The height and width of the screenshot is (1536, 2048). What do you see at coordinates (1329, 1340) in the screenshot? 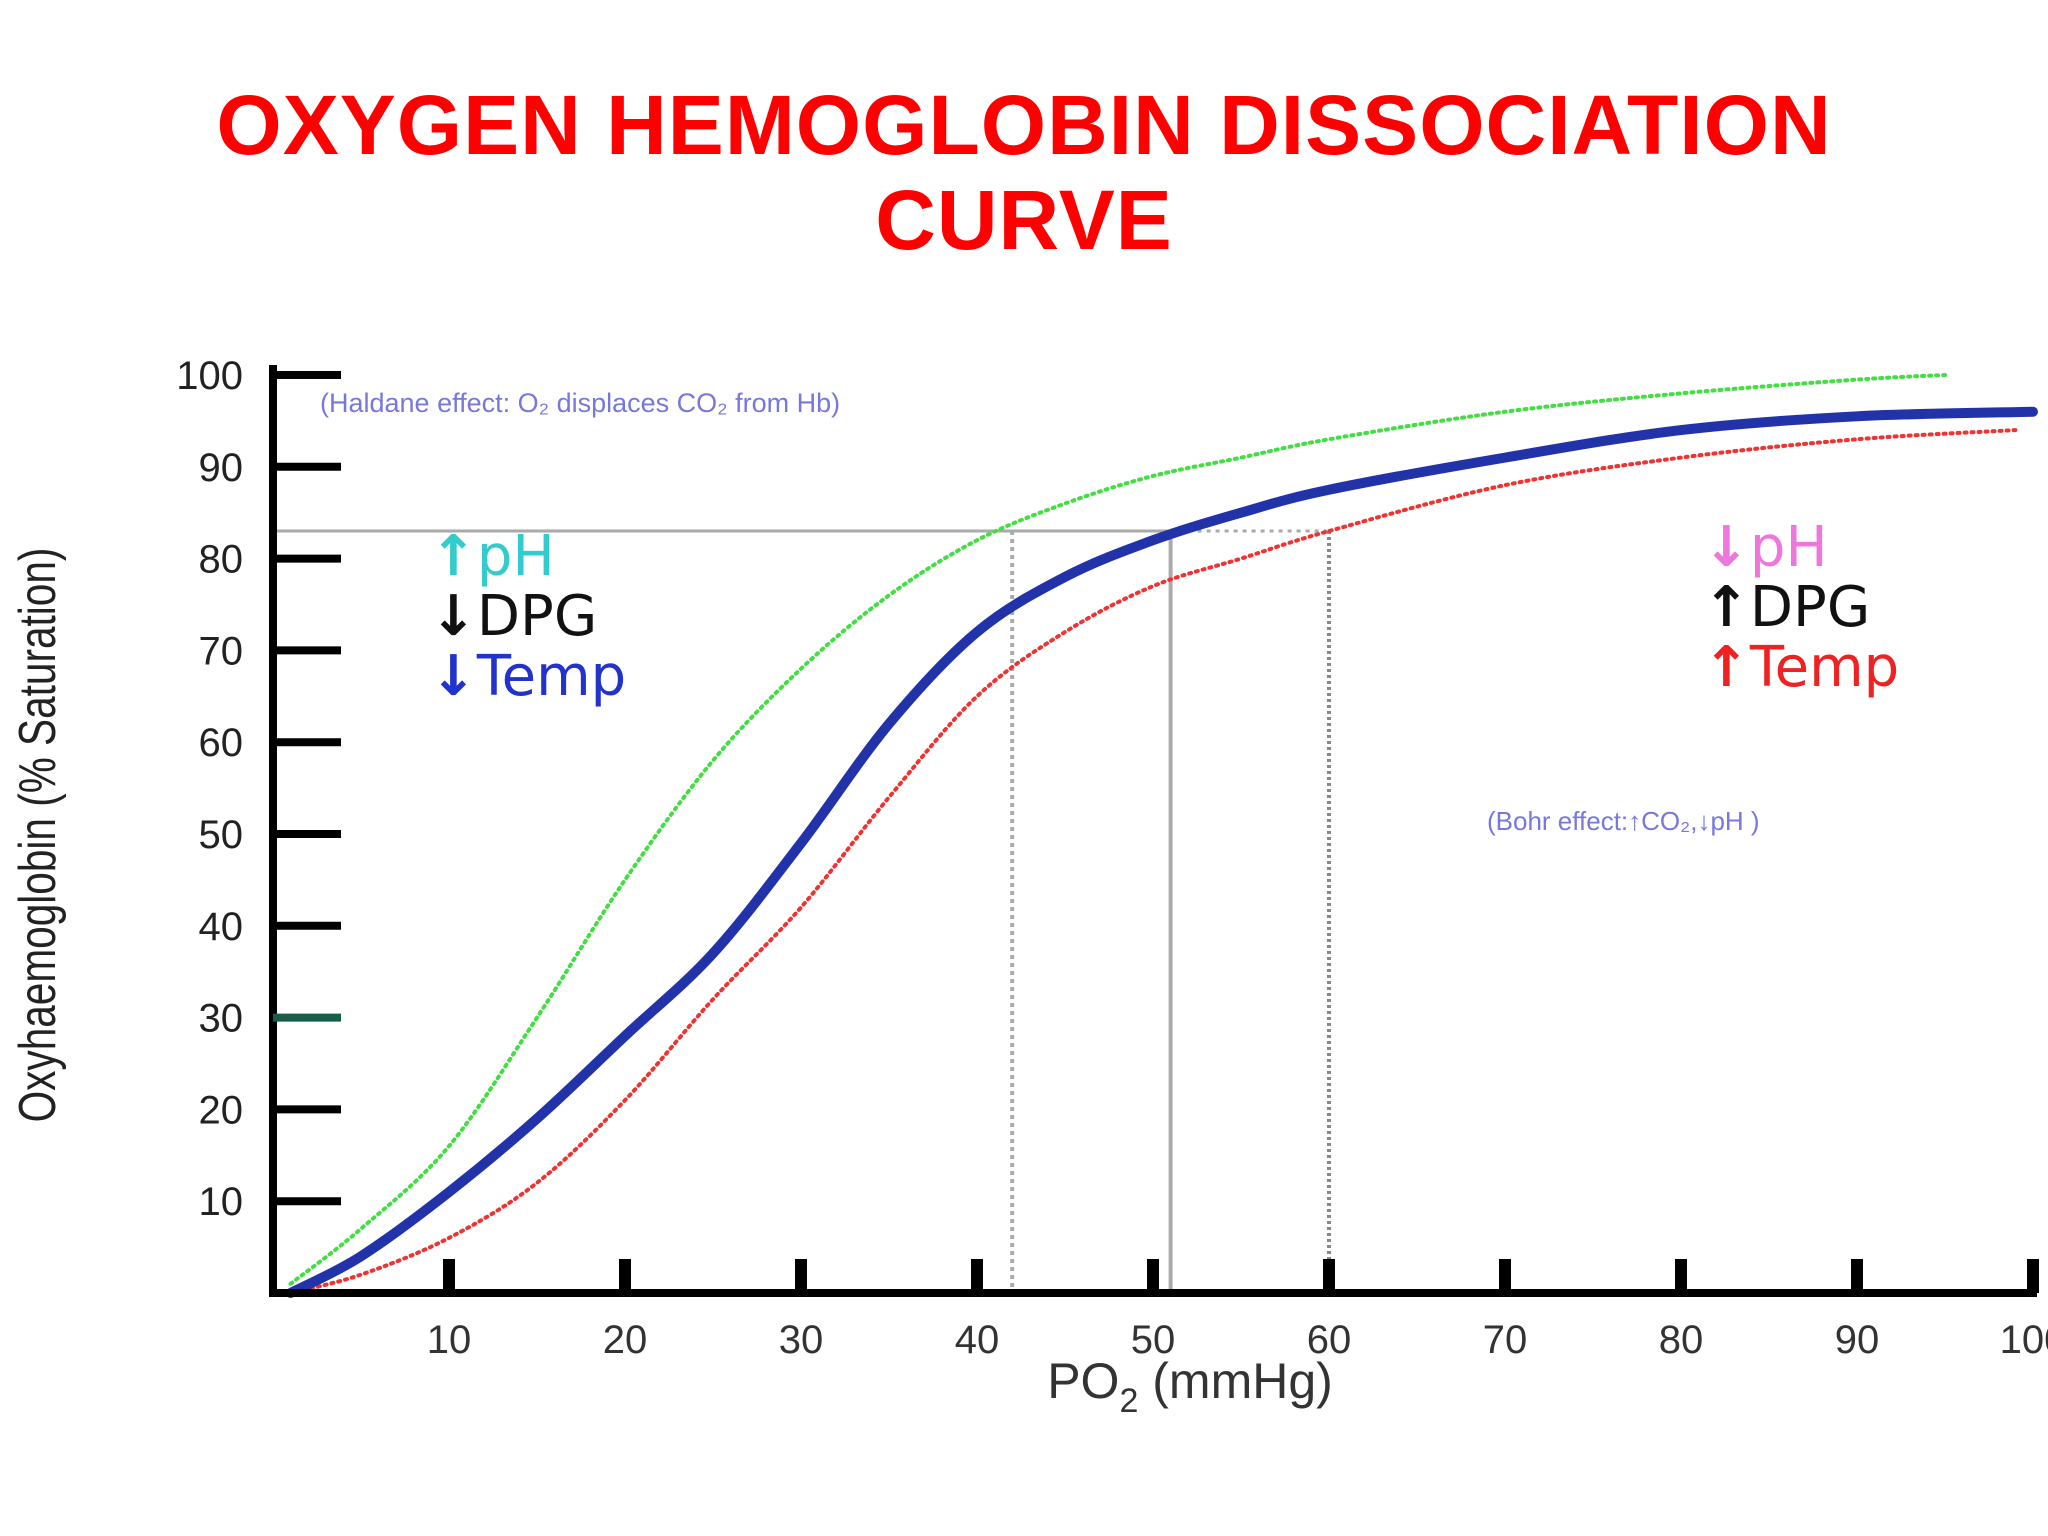
I see `x-tick-label-60: 60` at bounding box center [1329, 1340].